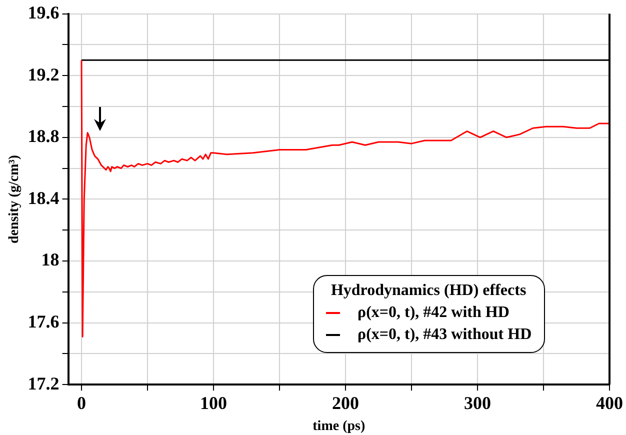 This screenshot has height=435, width=626. What do you see at coordinates (44, 383) in the screenshot?
I see `y-tick-label: 17.2` at bounding box center [44, 383].